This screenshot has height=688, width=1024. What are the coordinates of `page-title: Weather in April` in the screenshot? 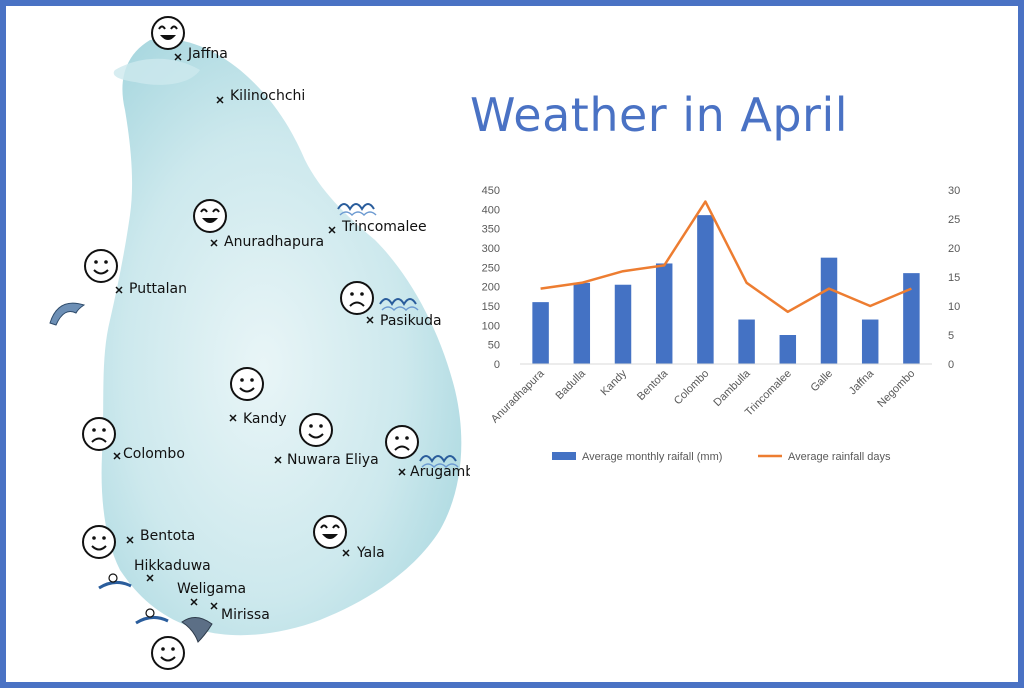 It's located at (659, 115).